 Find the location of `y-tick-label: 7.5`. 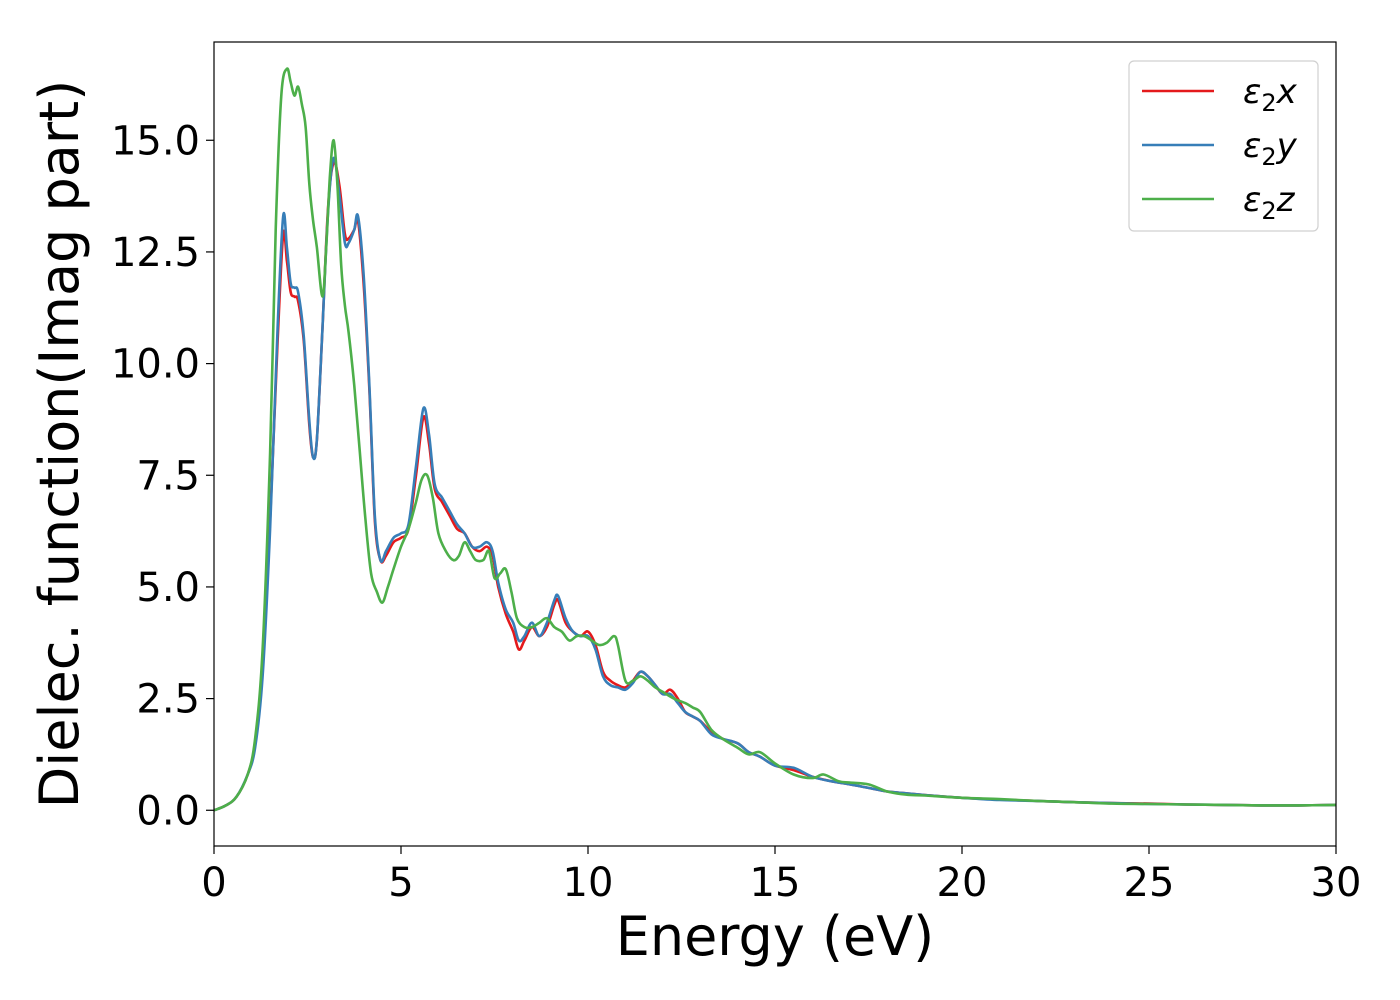

y-tick-label: 7.5 is located at coordinates (168, 476).